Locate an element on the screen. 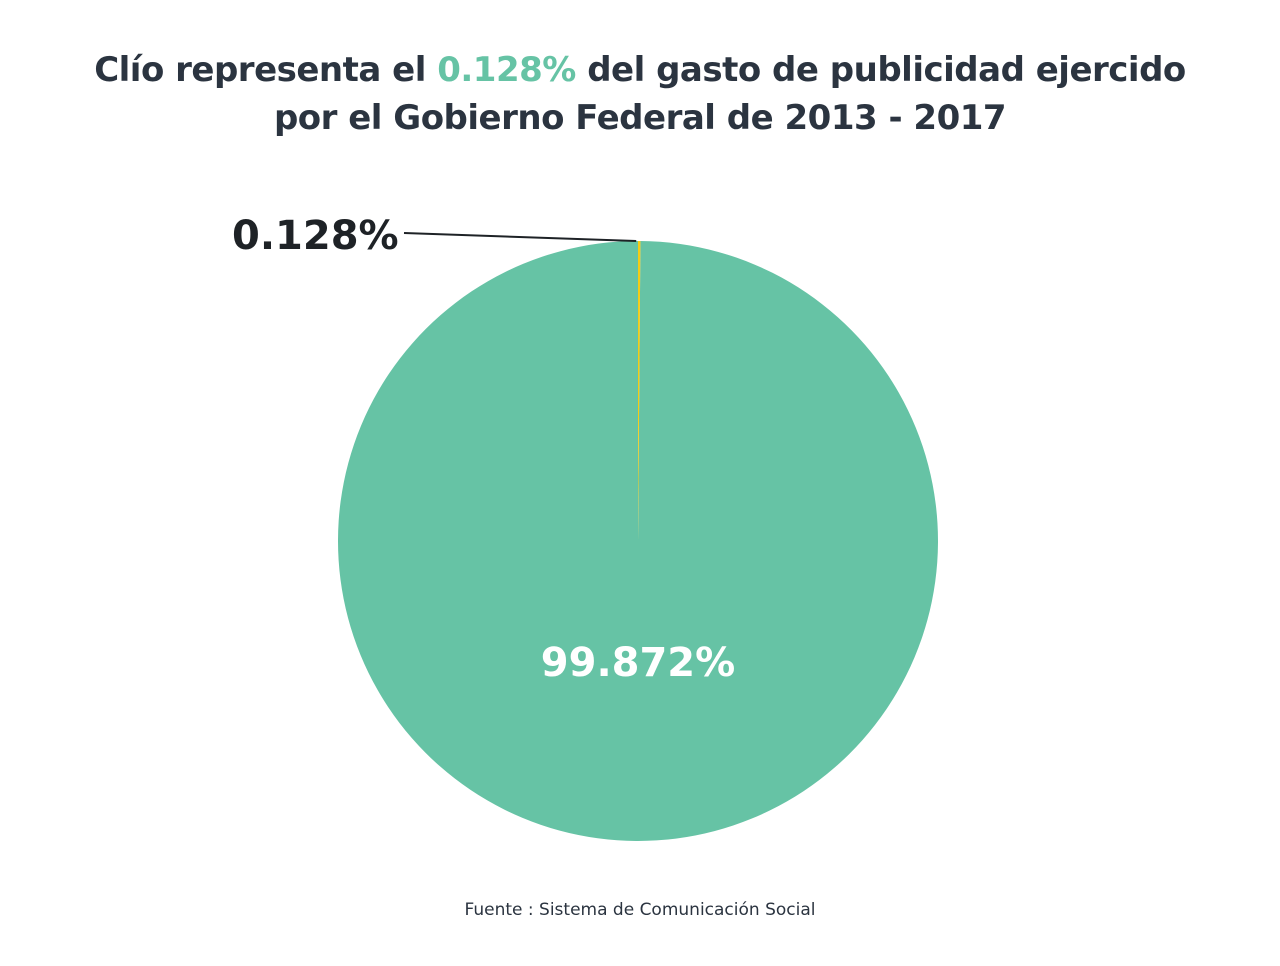  chart-title-line-2: por el Gobierno Federal de 2013 - 2017 is located at coordinates (640, 118).